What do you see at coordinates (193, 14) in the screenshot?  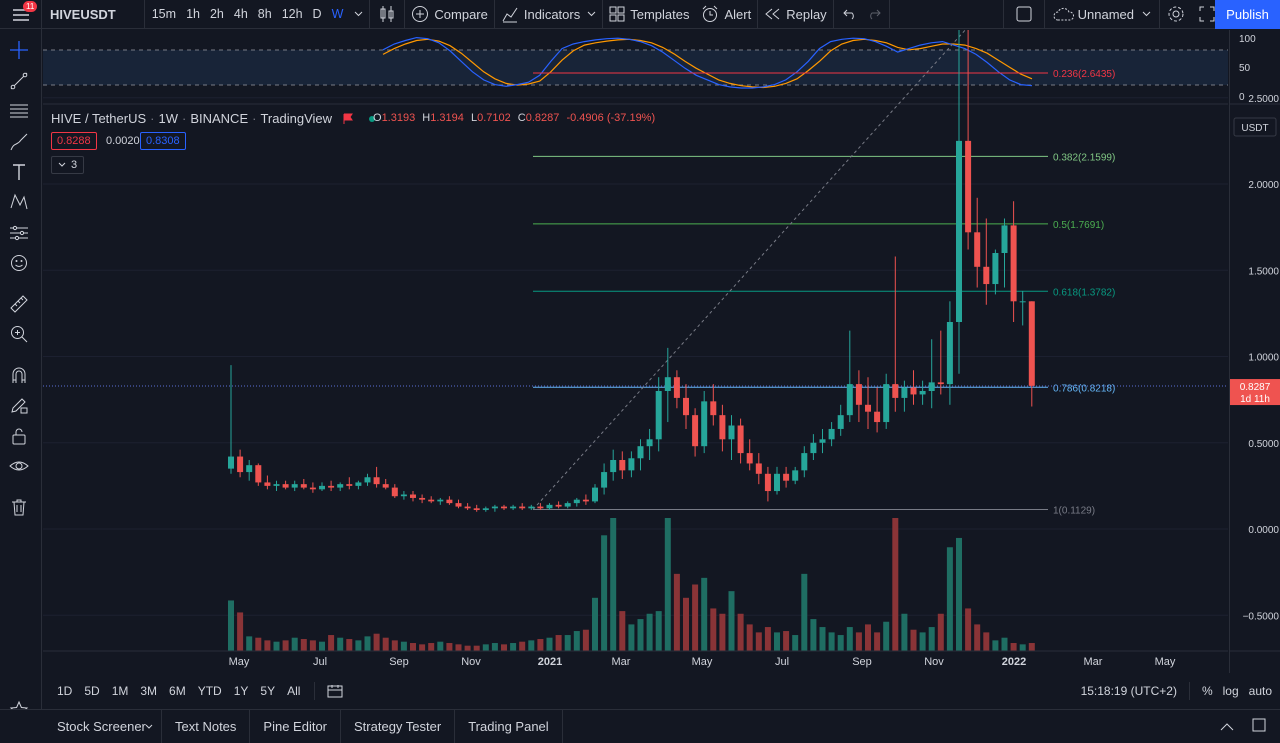 I see `timeframe-1h: 1h` at bounding box center [193, 14].